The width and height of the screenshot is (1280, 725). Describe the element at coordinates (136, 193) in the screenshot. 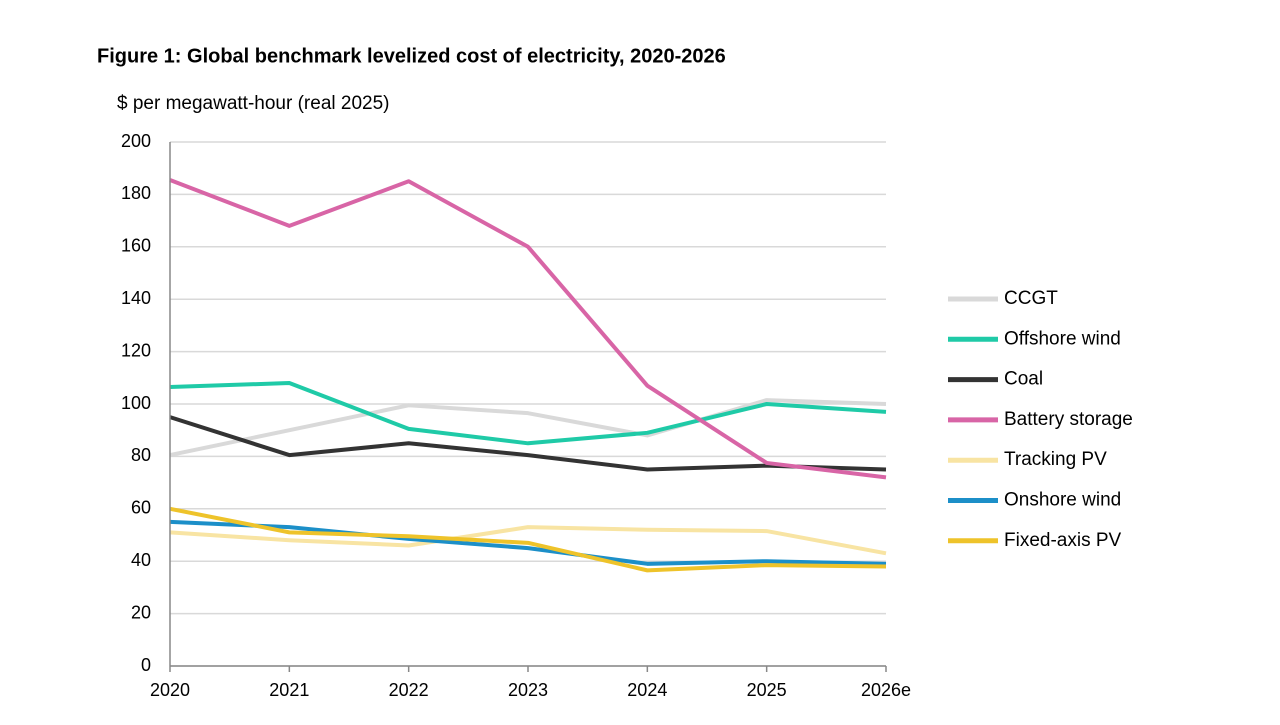

I see `y-tick-label: 180` at that location.